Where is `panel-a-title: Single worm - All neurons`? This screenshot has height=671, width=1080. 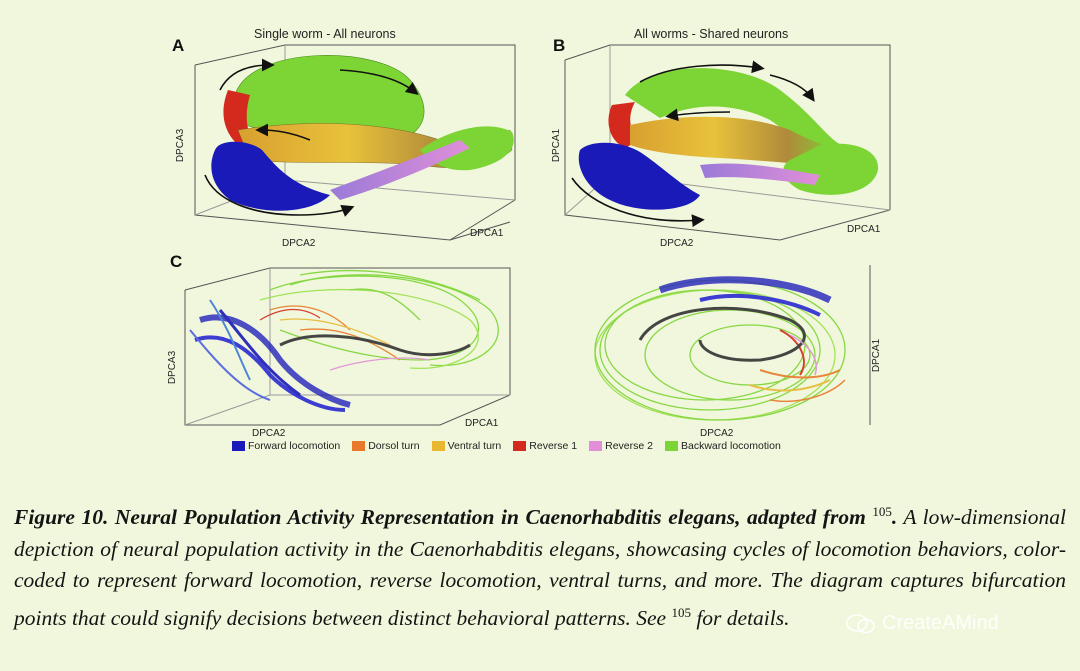 panel-a-title: Single worm - All neurons is located at coordinates (325, 34).